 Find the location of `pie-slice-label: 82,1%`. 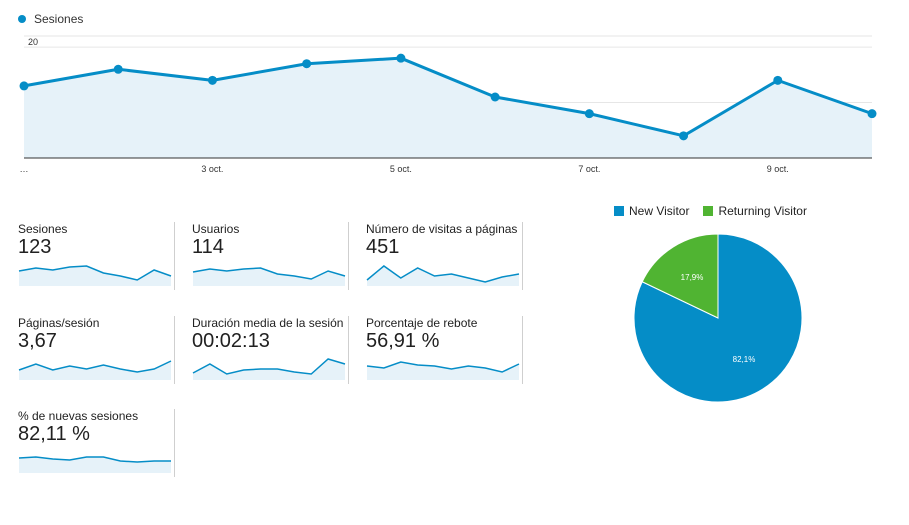

pie-slice-label: 82,1% is located at coordinates (744, 359).